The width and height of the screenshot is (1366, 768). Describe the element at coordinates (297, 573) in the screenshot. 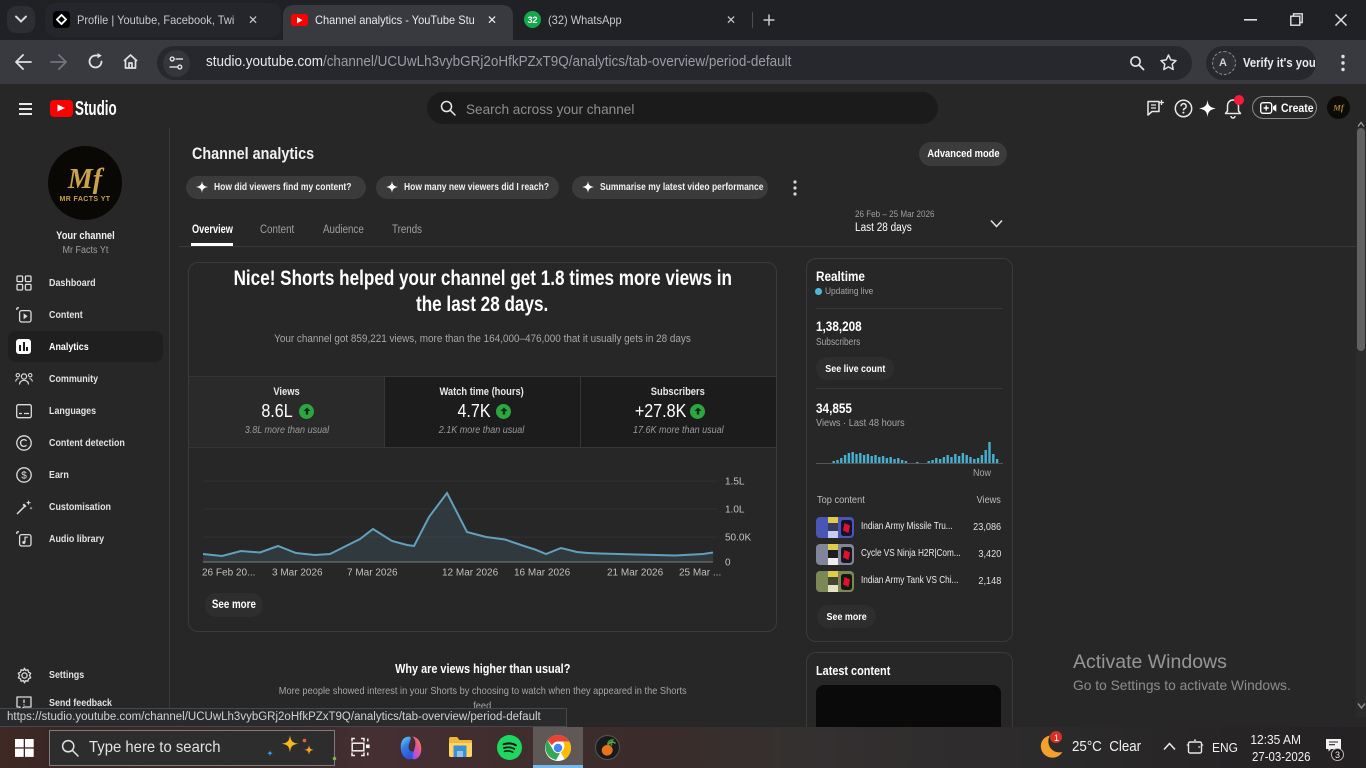

I see `svg-text: 3 Mar 2026` at that location.